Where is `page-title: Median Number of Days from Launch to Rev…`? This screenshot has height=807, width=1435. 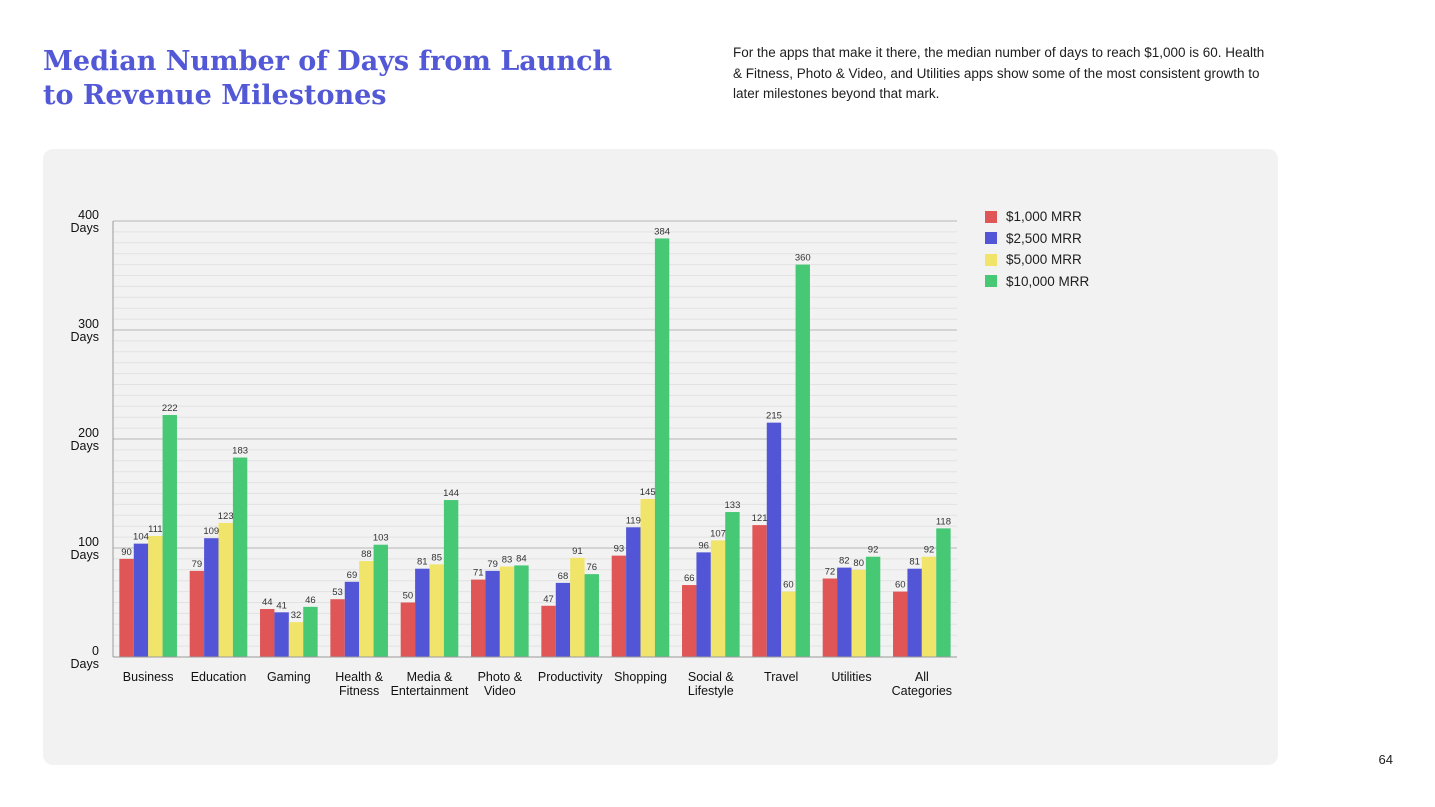
page-title: Median Number of Days from Launch to Rev… is located at coordinates (328, 79).